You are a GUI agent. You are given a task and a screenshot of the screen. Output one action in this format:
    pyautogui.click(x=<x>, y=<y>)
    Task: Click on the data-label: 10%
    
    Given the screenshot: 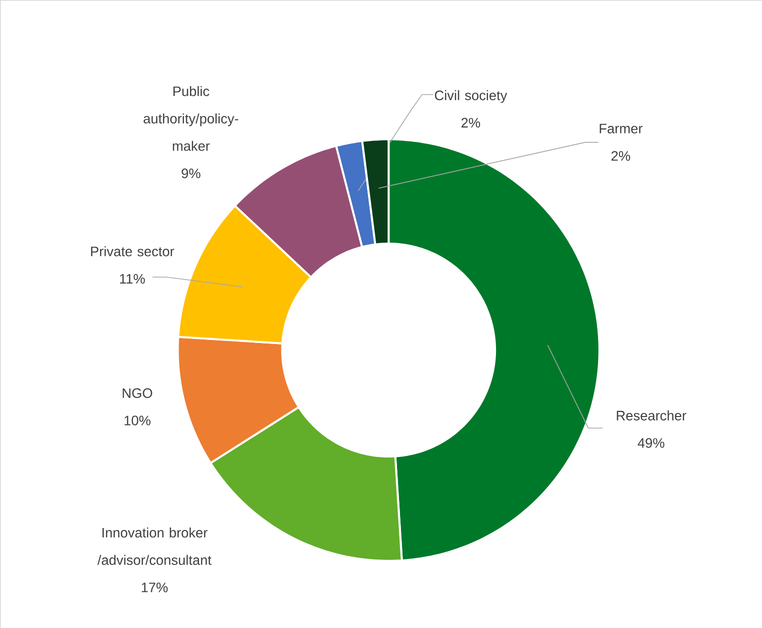 What is the action you would take?
    pyautogui.click(x=137, y=421)
    